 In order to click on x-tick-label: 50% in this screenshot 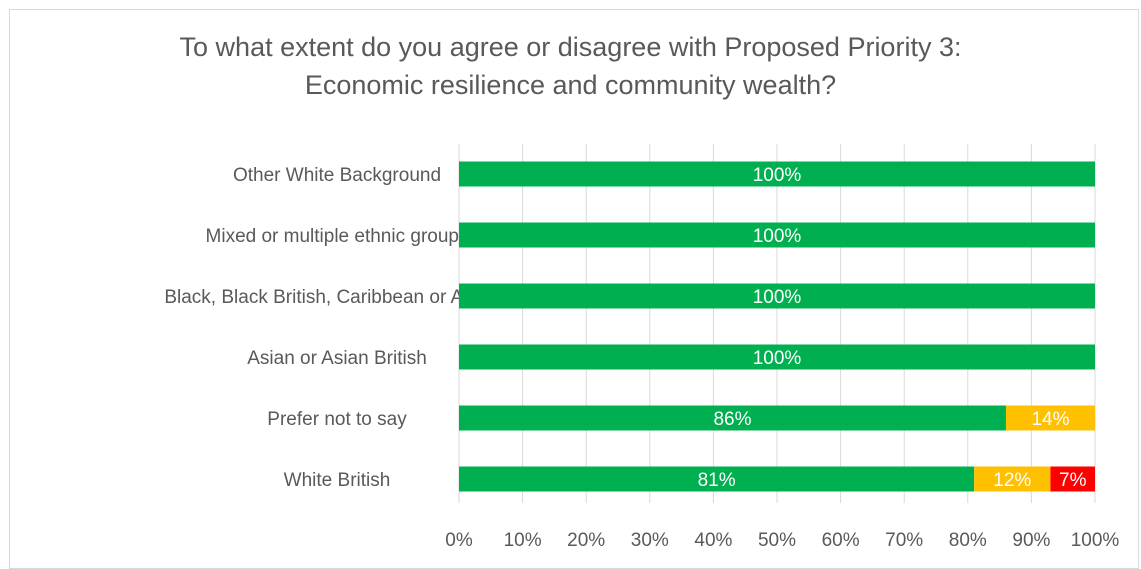, I will do `click(777, 540)`.